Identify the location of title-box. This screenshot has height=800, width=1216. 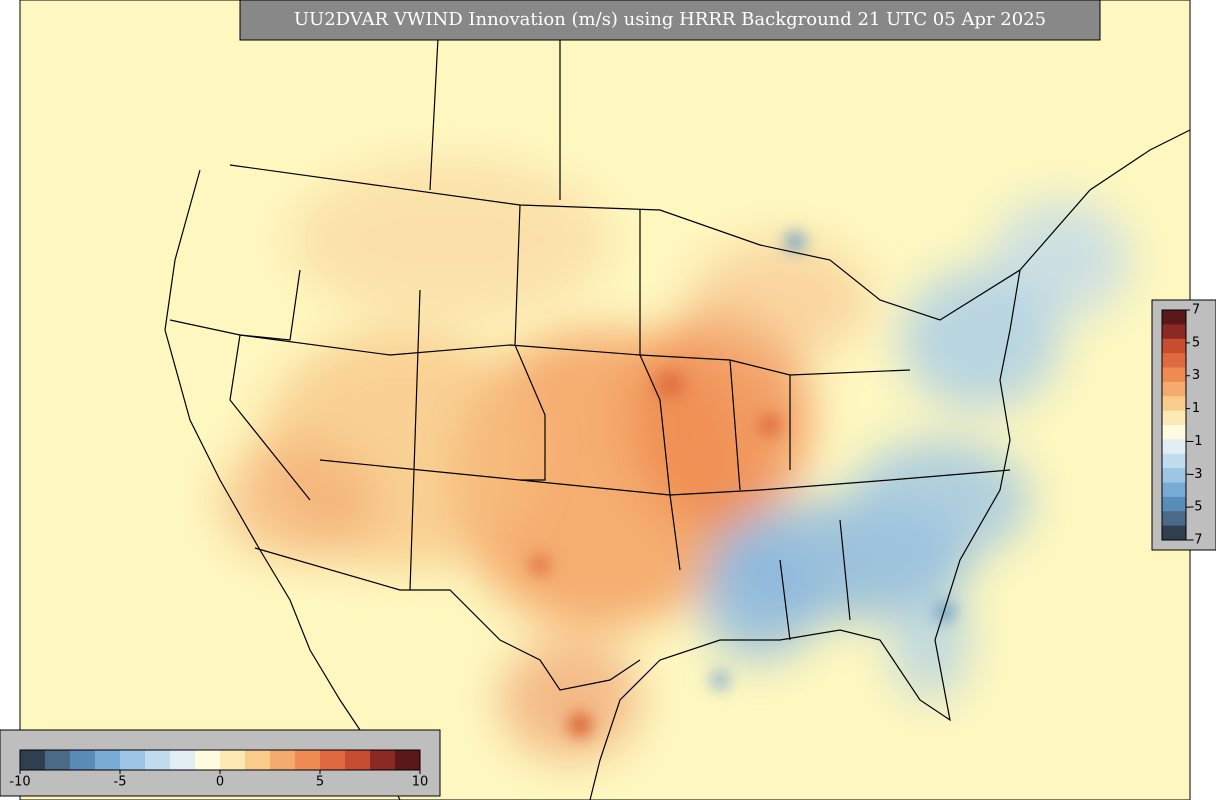
(670, 20).